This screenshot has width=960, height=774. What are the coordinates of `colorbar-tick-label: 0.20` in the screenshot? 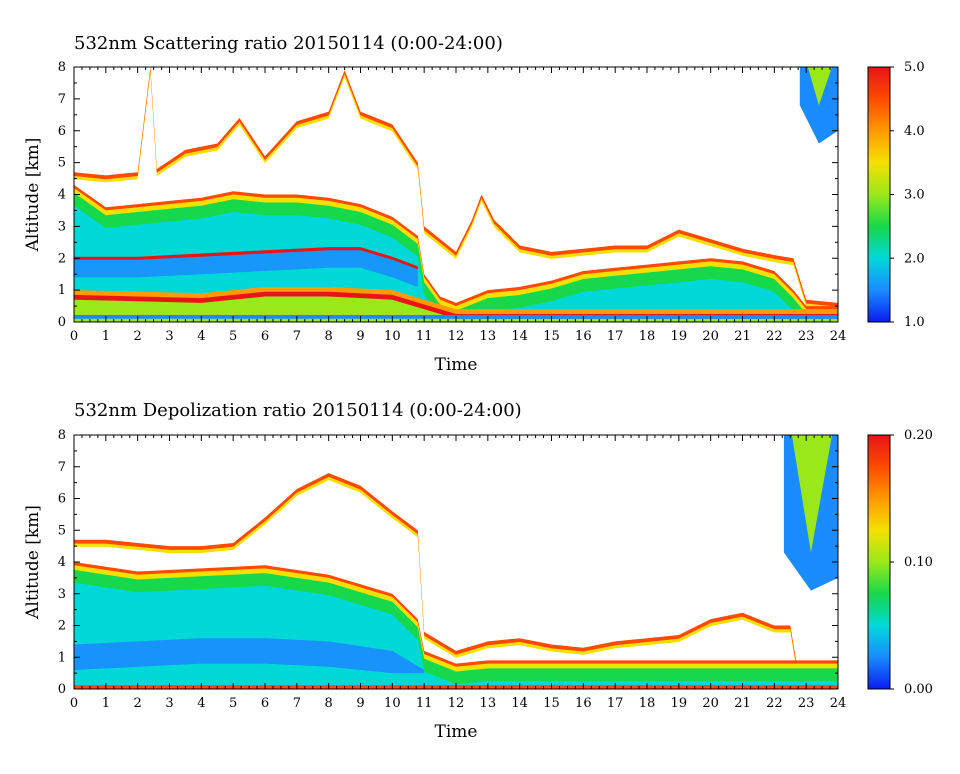 It's located at (918, 435).